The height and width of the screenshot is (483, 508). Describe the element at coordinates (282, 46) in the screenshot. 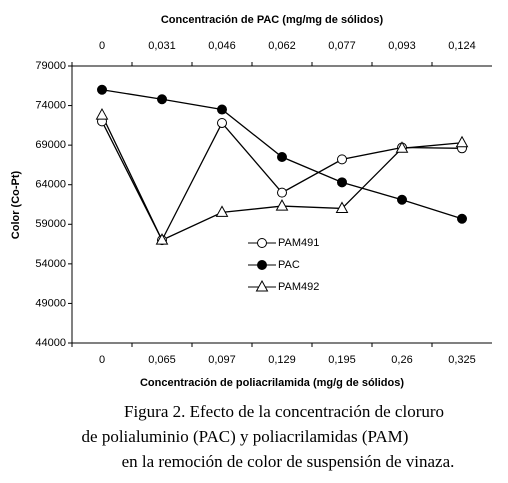

I see `top-tick-label: 0,062` at that location.